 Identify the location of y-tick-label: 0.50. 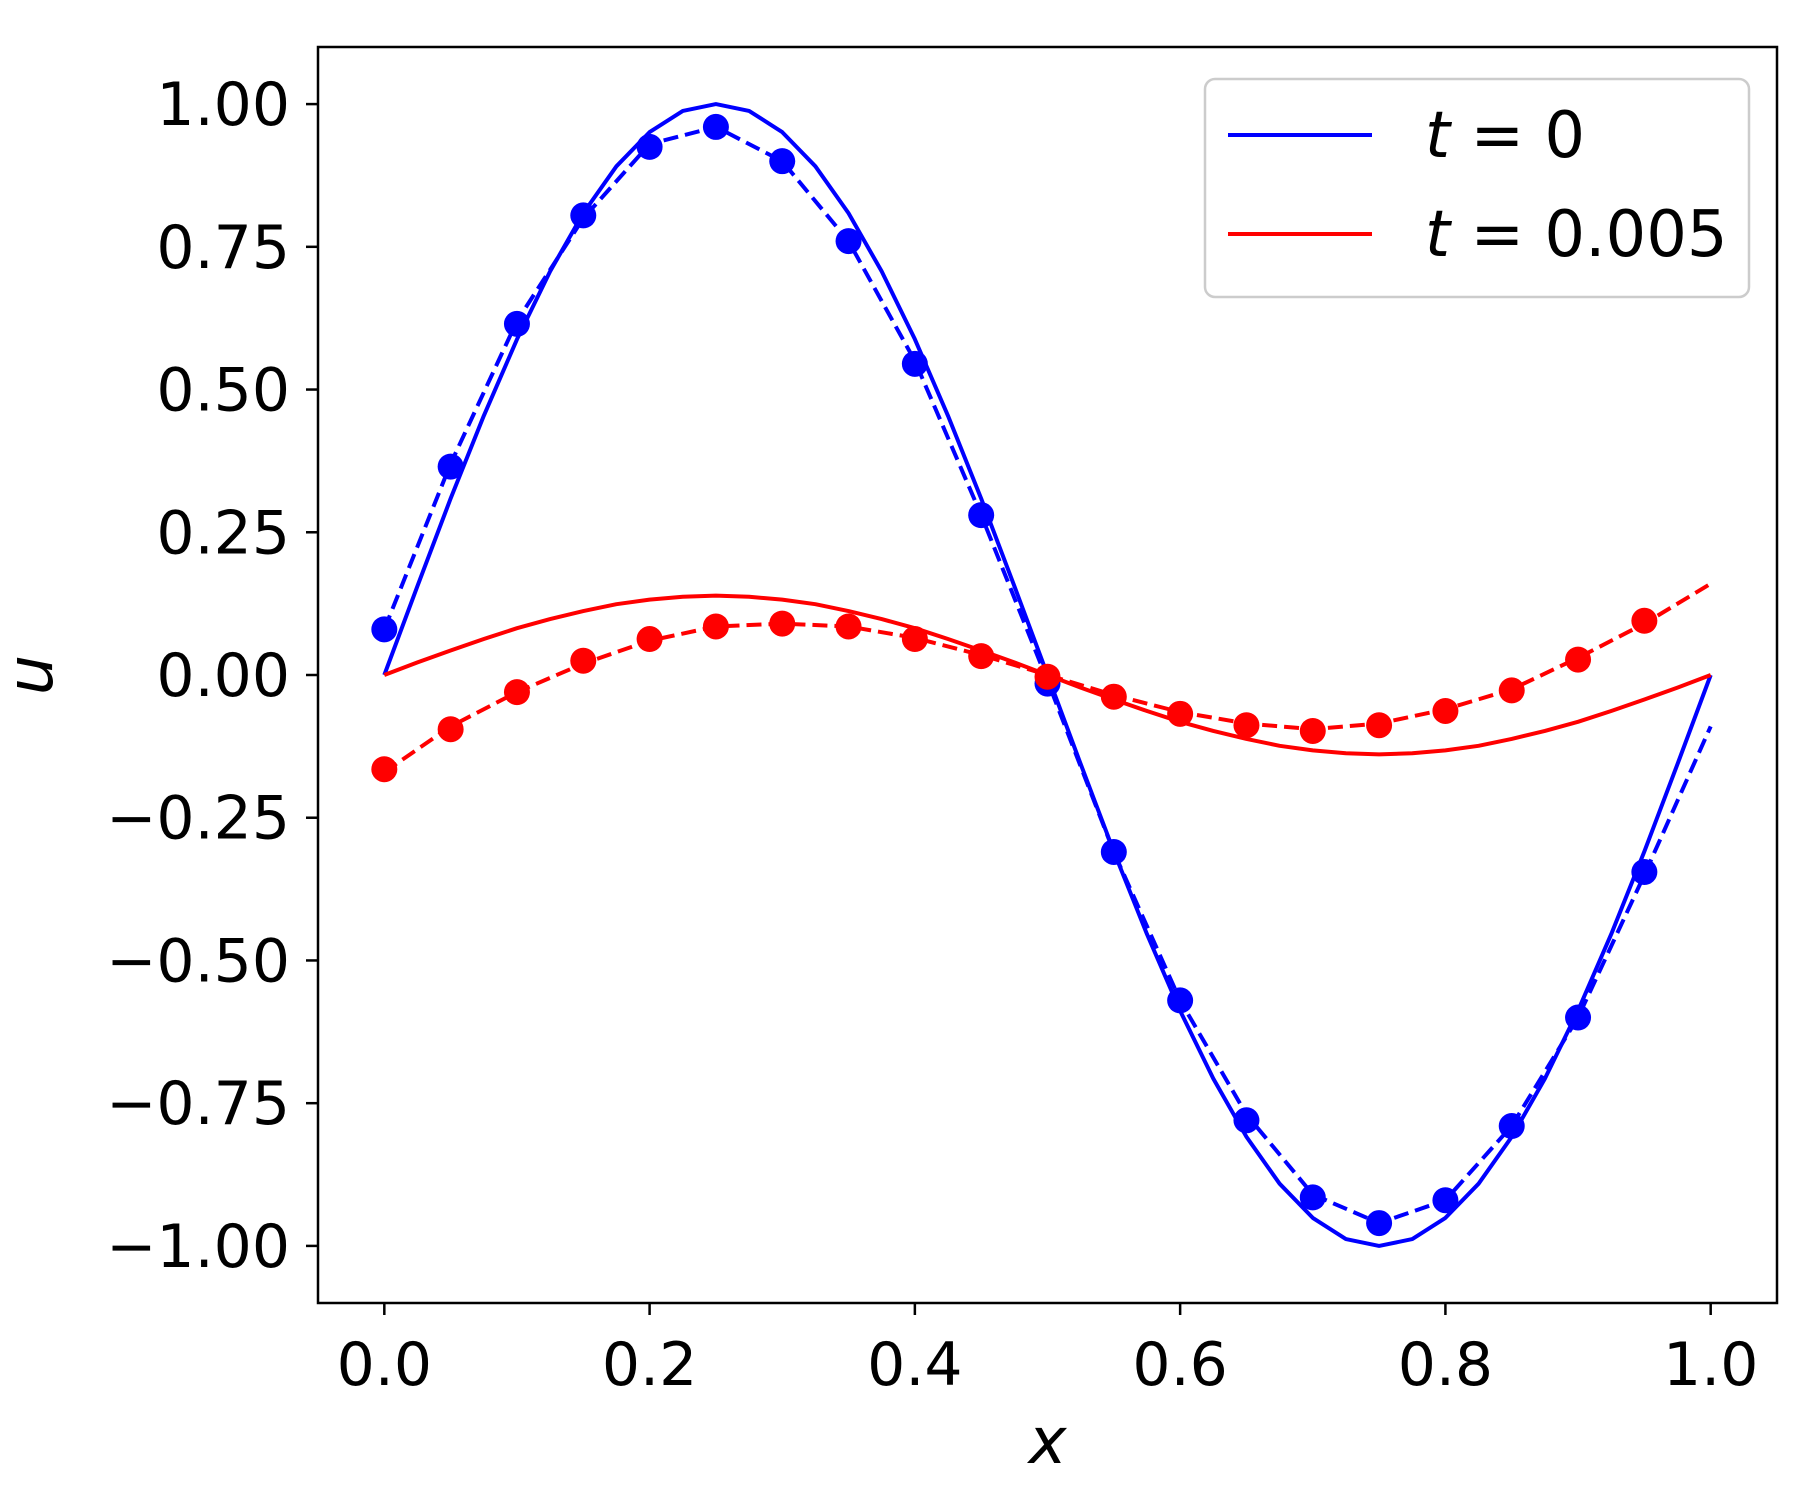
(223, 391).